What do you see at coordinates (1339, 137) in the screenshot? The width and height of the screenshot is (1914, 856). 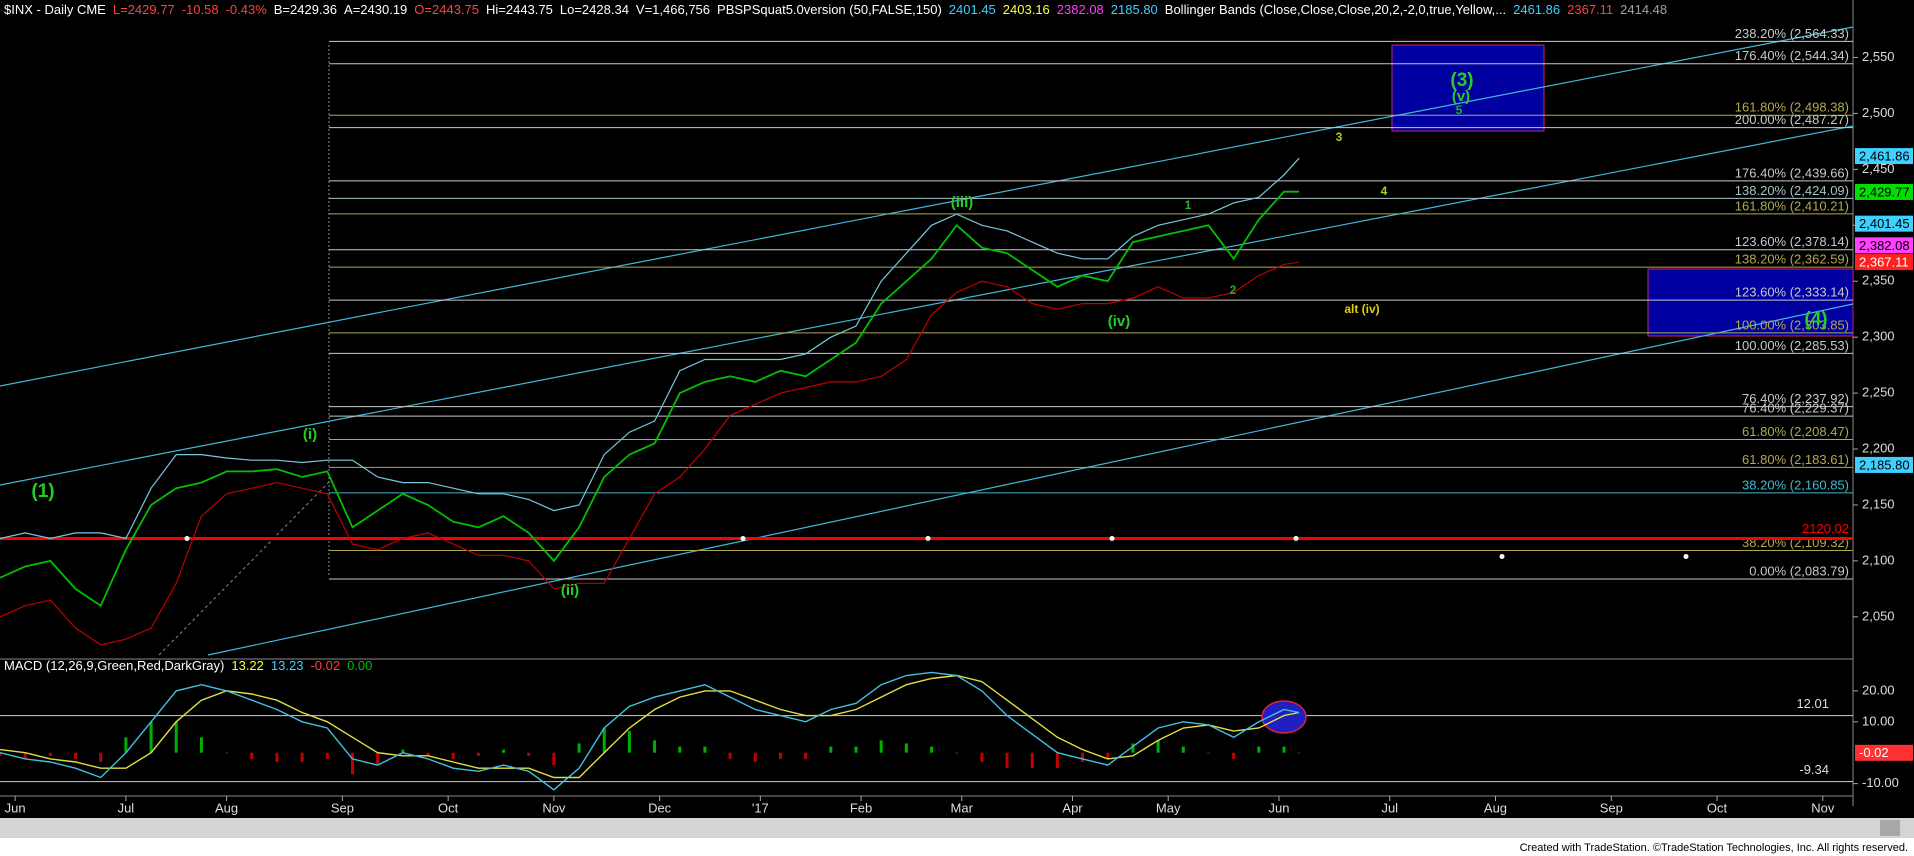 I see `wave-label: 3` at bounding box center [1339, 137].